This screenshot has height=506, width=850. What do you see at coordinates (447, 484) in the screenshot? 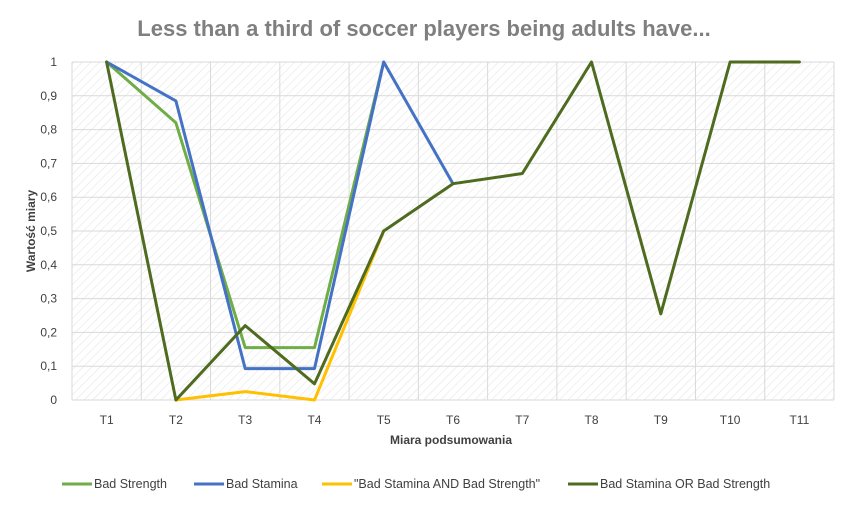
I see `legend-entry-label: "Bad Stamina AND Bad Strength"` at bounding box center [447, 484].